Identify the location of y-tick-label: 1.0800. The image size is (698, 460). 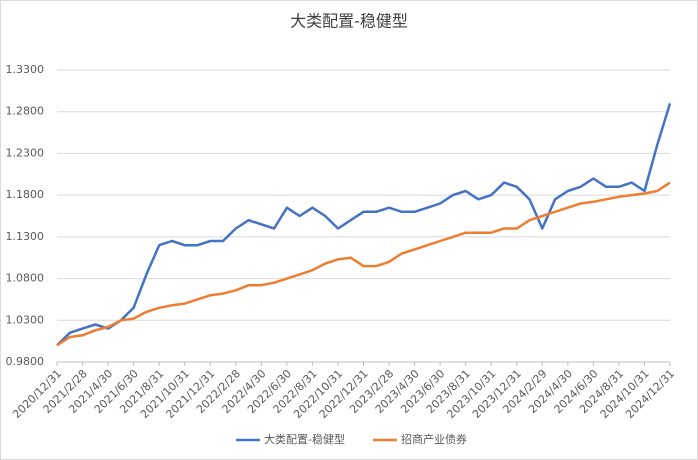
(25, 278).